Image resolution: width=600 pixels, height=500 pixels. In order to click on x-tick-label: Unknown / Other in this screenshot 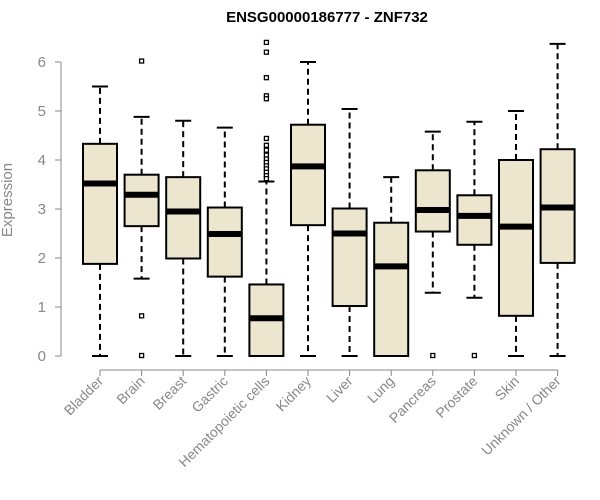, I will do `click(521, 416)`.